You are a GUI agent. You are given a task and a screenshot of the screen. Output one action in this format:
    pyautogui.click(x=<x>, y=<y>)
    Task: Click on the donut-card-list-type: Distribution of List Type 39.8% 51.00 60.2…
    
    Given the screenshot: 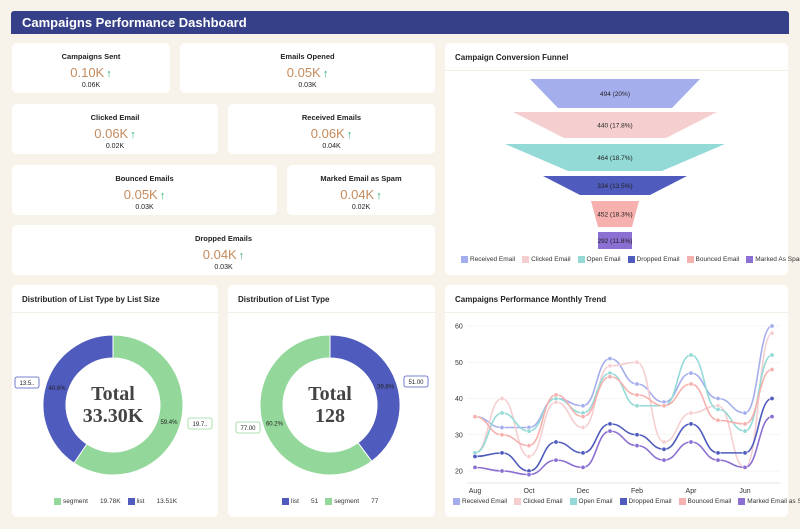 What is the action you would take?
    pyautogui.click(x=331, y=401)
    